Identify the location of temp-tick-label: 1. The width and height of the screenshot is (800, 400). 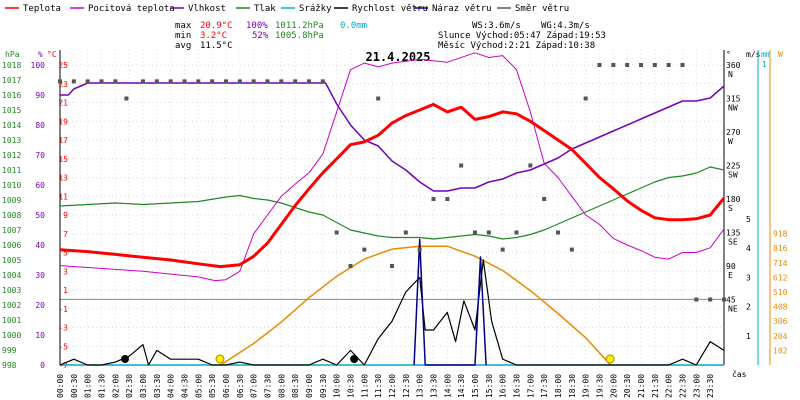
(65, 290).